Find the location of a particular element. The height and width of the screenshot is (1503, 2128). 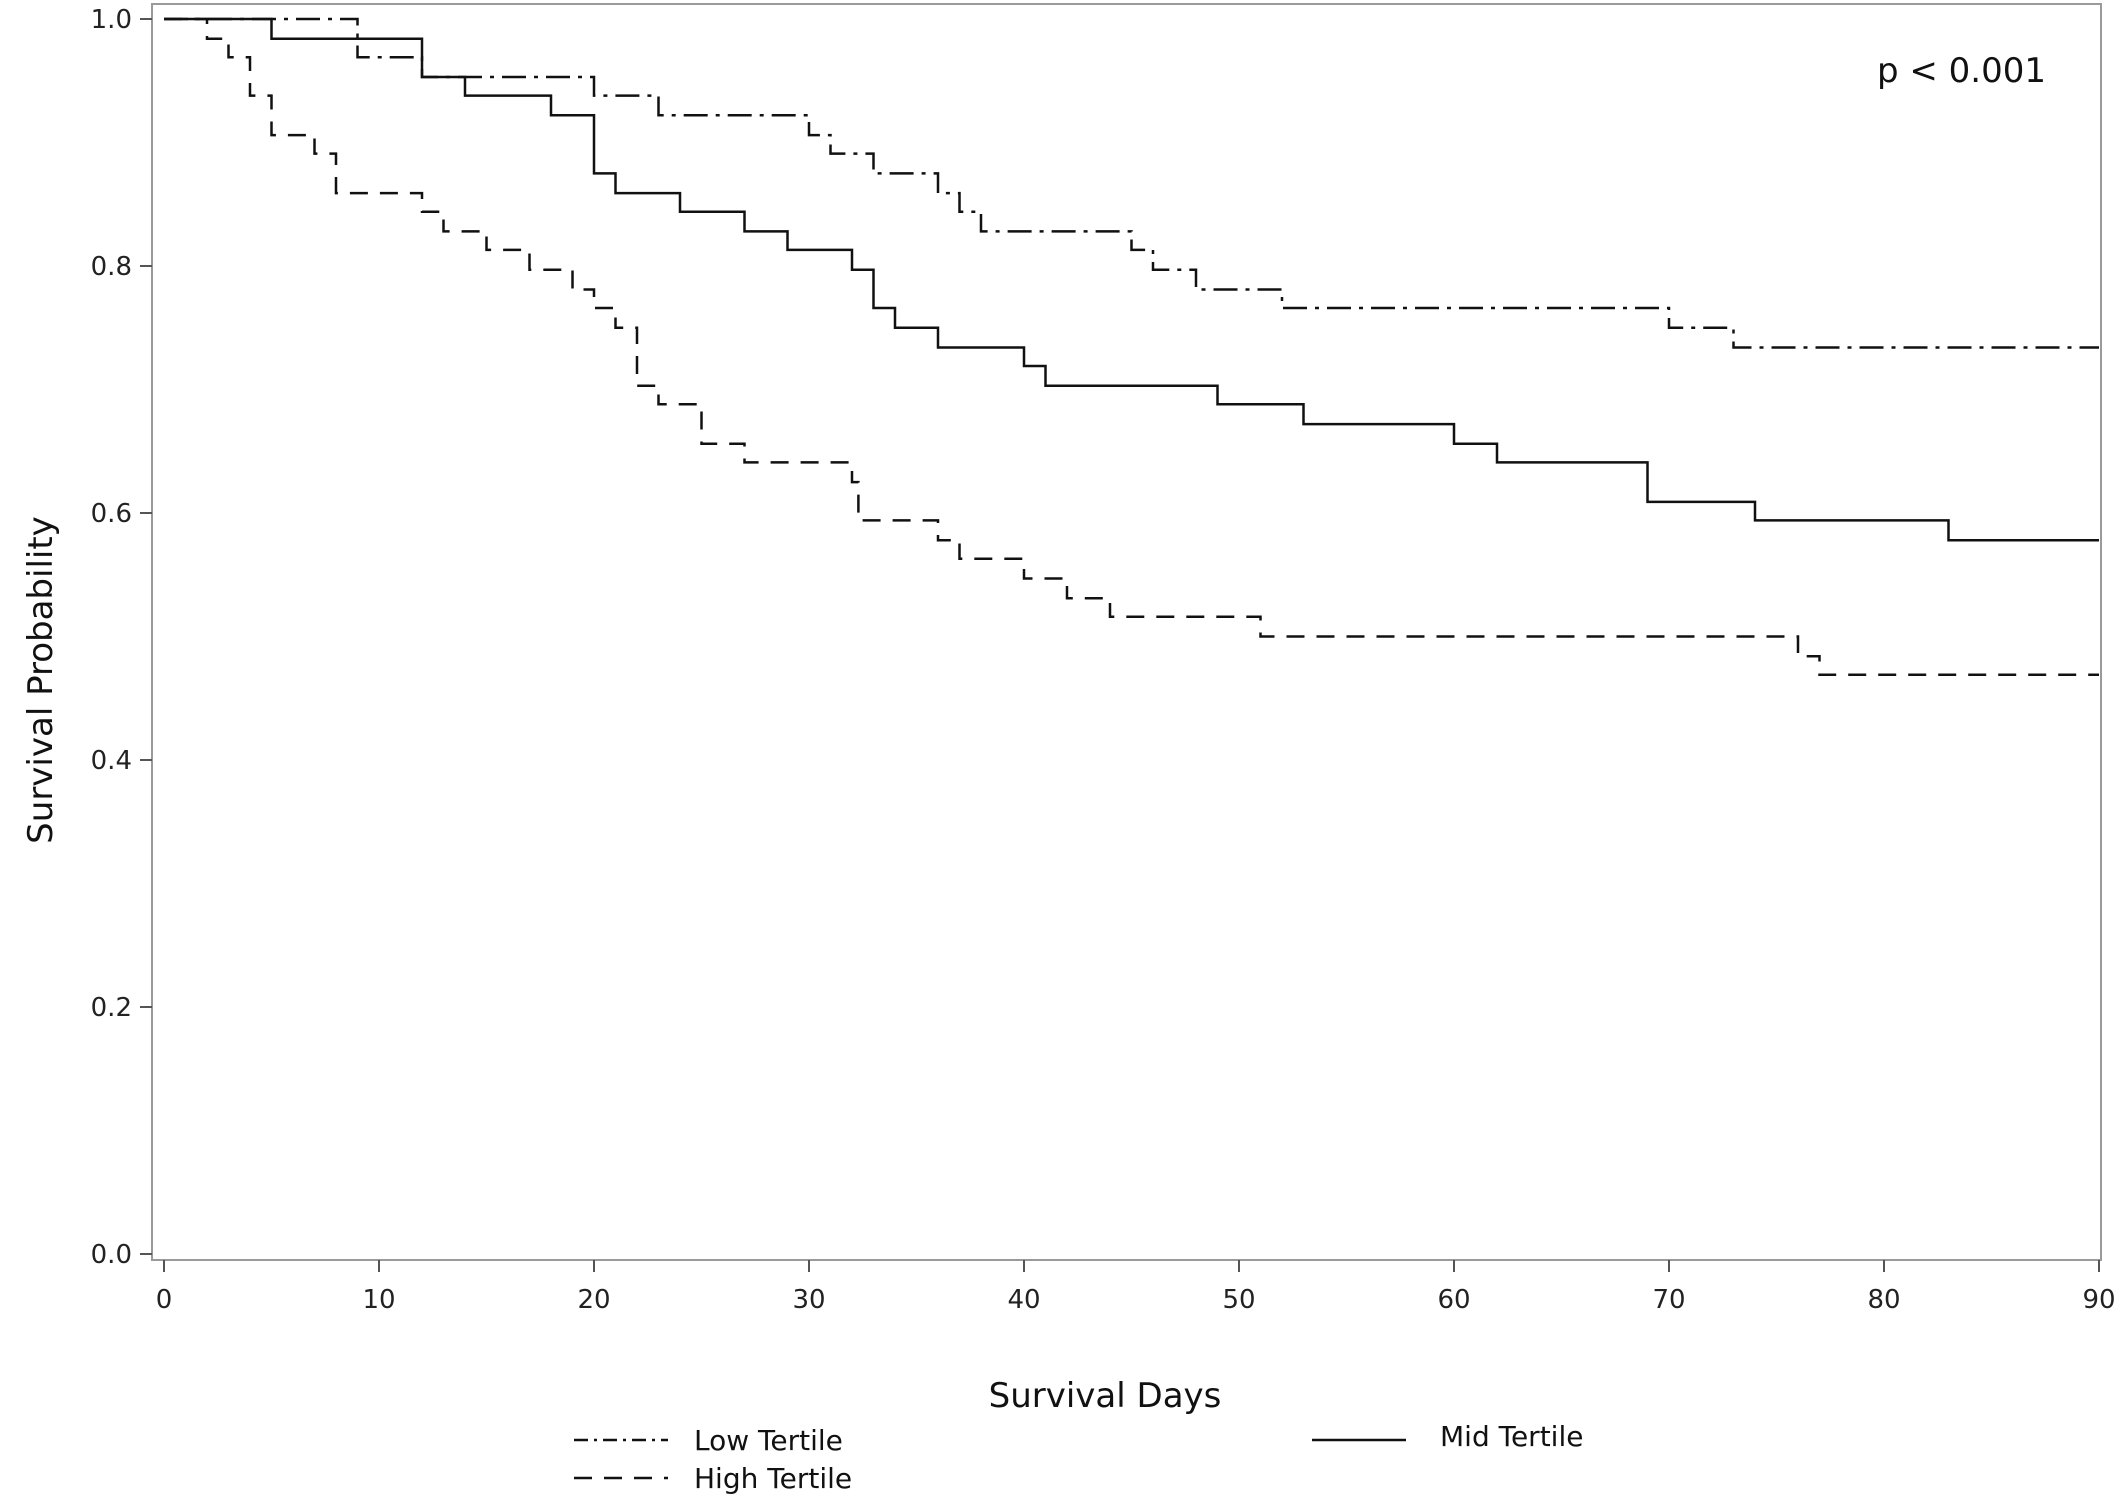

x-axis-ticks: 0 10 20 30 40 50 60 70 80 90 is located at coordinates (1136, 1287).